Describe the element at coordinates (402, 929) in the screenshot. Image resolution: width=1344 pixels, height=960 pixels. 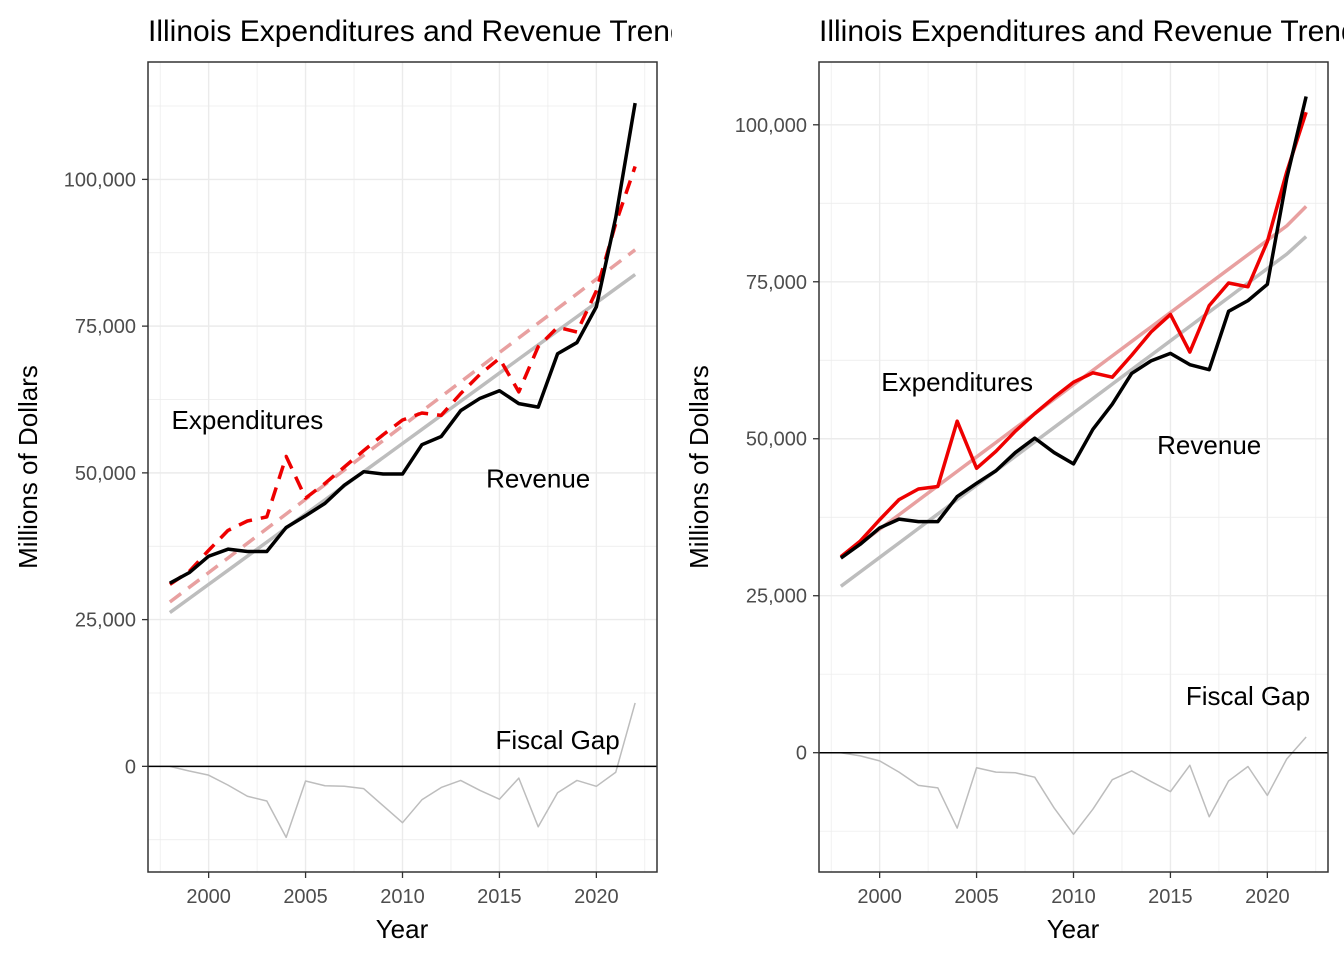
I see `left-x-axis-title: Year` at that location.